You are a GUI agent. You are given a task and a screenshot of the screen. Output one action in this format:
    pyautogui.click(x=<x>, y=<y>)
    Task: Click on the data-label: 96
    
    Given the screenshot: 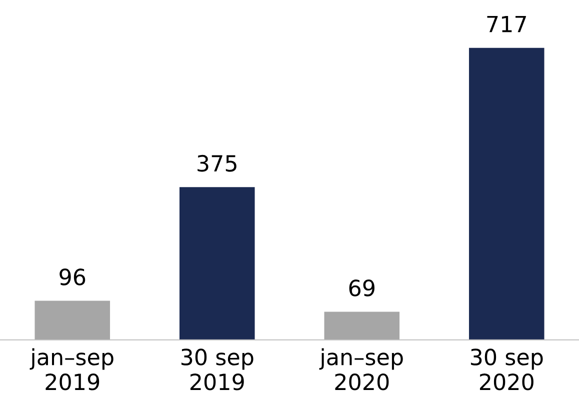 What is the action you would take?
    pyautogui.click(x=73, y=277)
    